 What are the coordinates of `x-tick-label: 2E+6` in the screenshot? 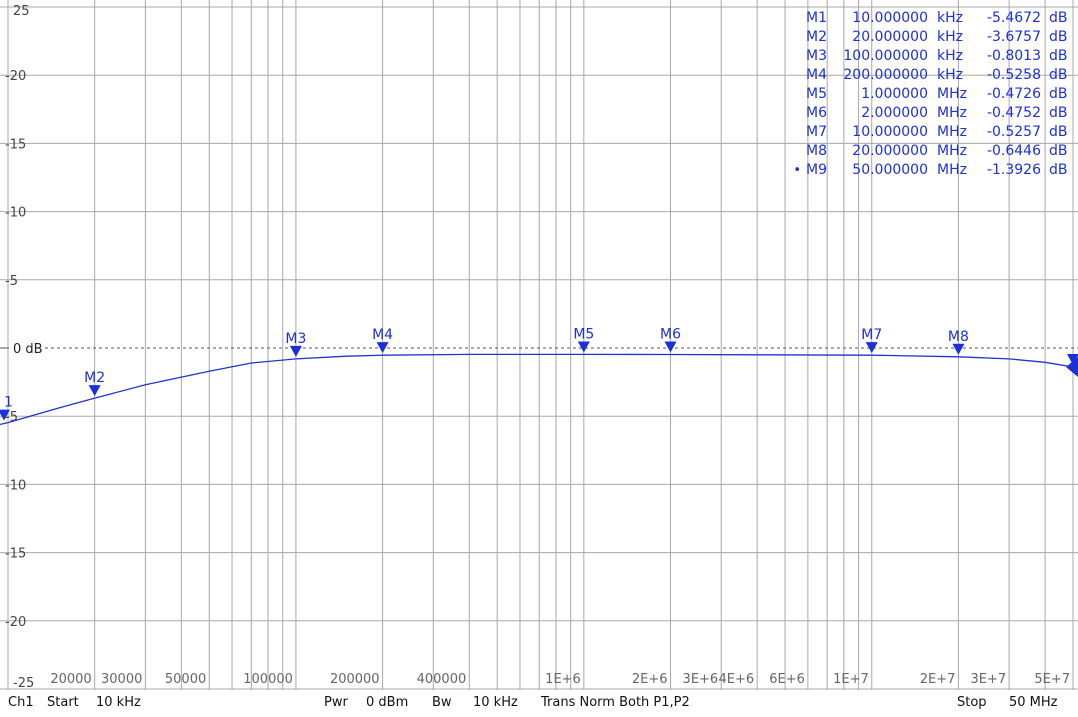 It's located at (650, 679).